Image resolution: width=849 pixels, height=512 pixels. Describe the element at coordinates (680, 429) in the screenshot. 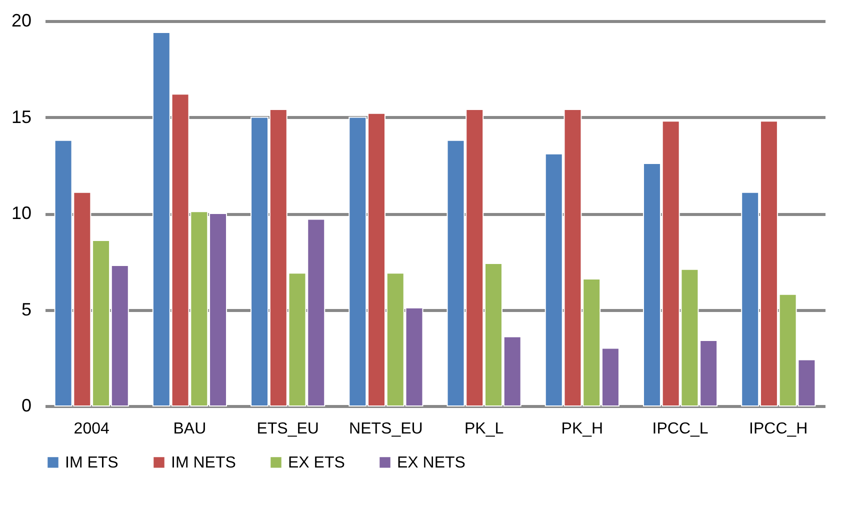

I see `x-tick-label: IPCC_L` at that location.